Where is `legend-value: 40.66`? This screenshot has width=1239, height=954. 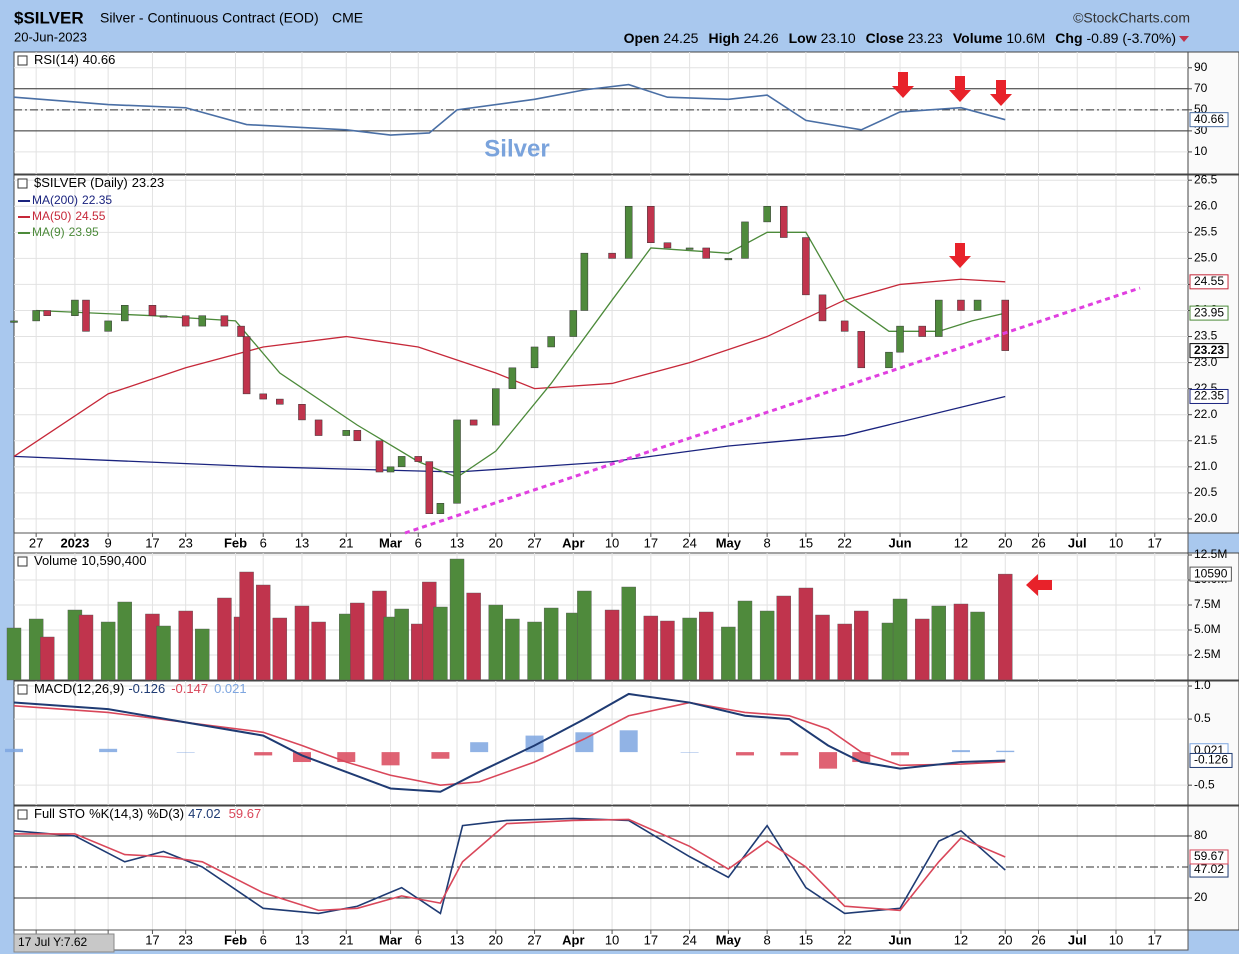
legend-value: 40.66 is located at coordinates (99, 59).